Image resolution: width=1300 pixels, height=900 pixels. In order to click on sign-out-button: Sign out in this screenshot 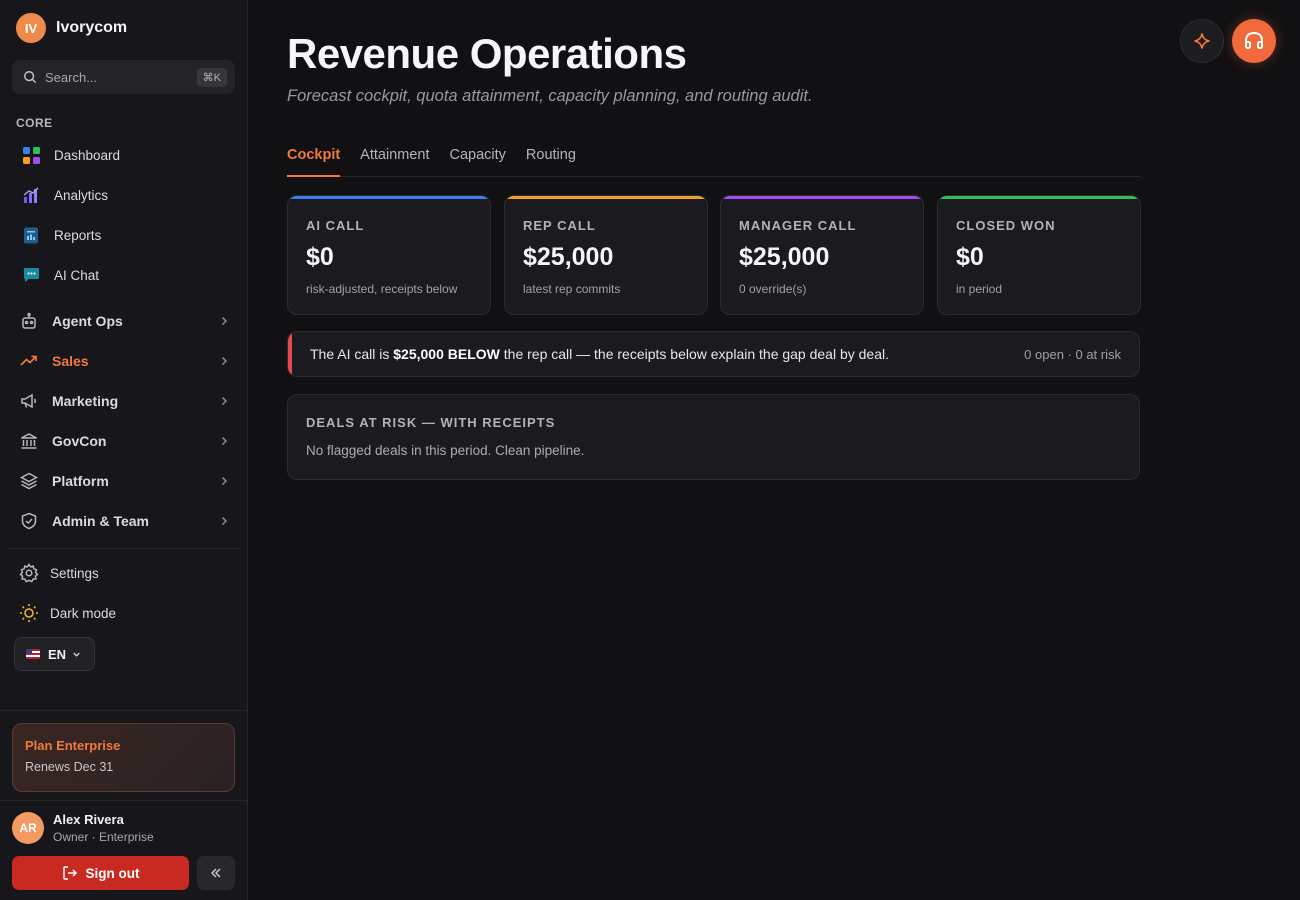, I will do `click(100, 873)`.